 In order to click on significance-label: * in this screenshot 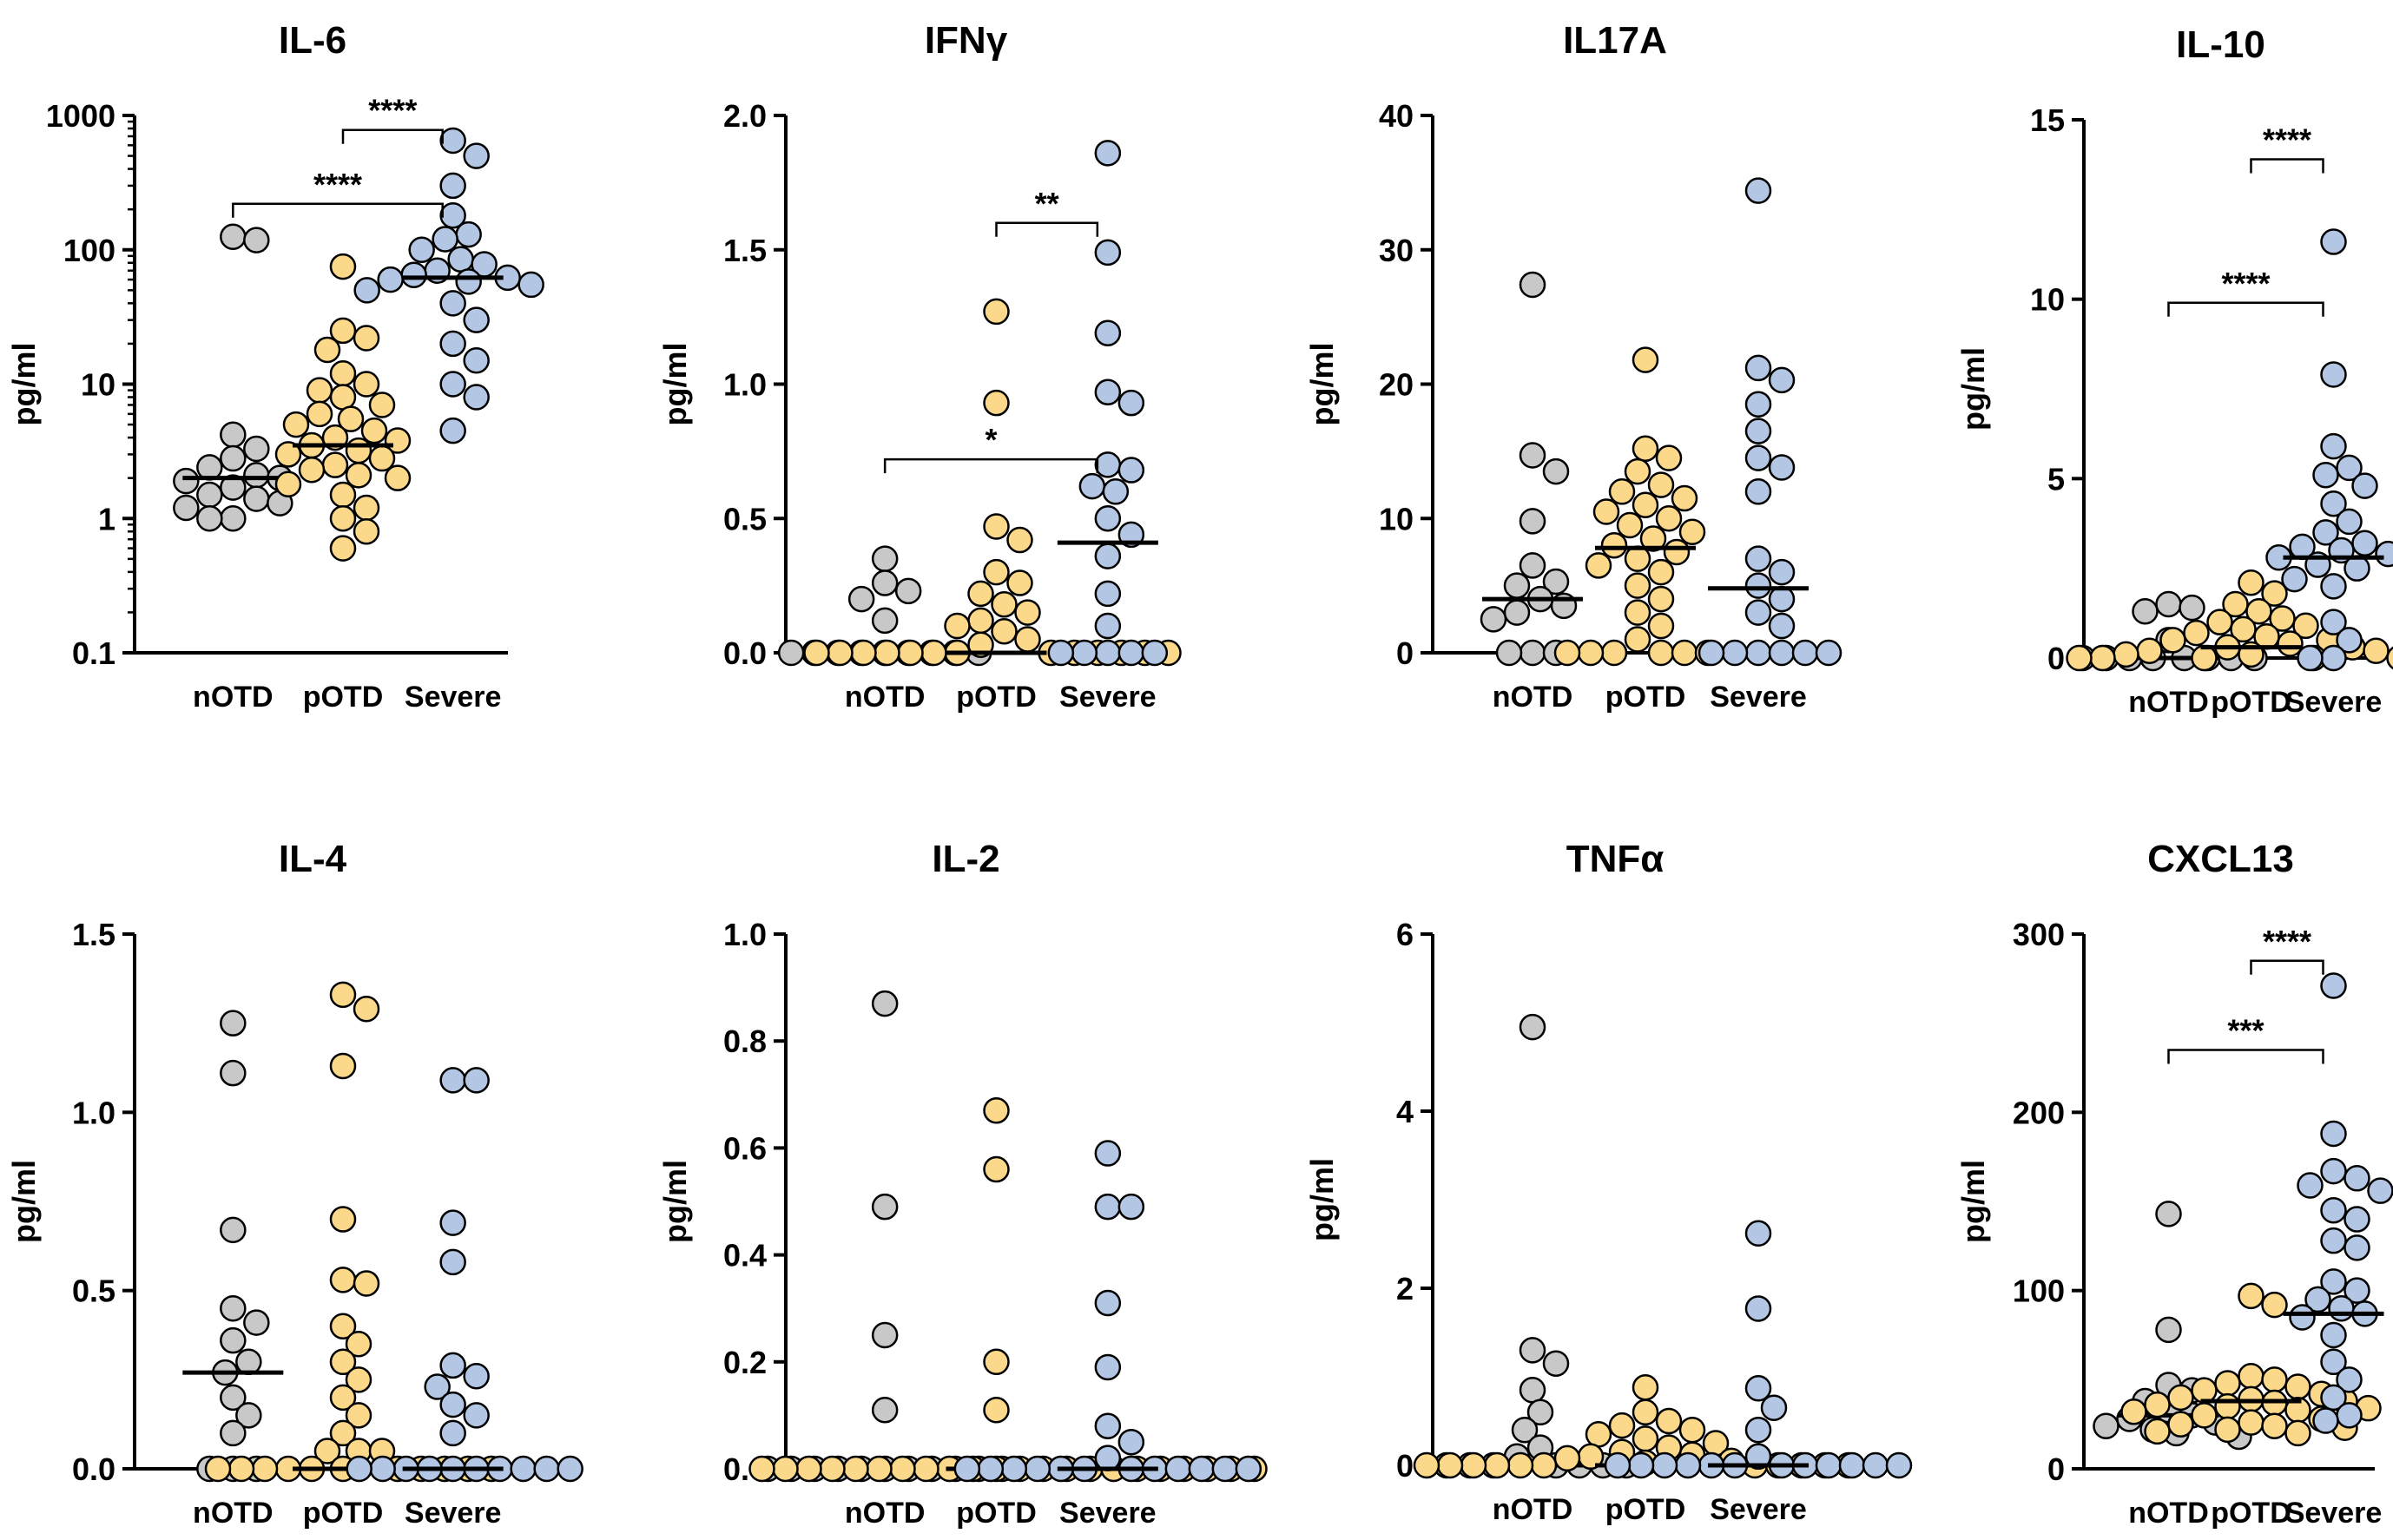, I will do `click(991, 440)`.